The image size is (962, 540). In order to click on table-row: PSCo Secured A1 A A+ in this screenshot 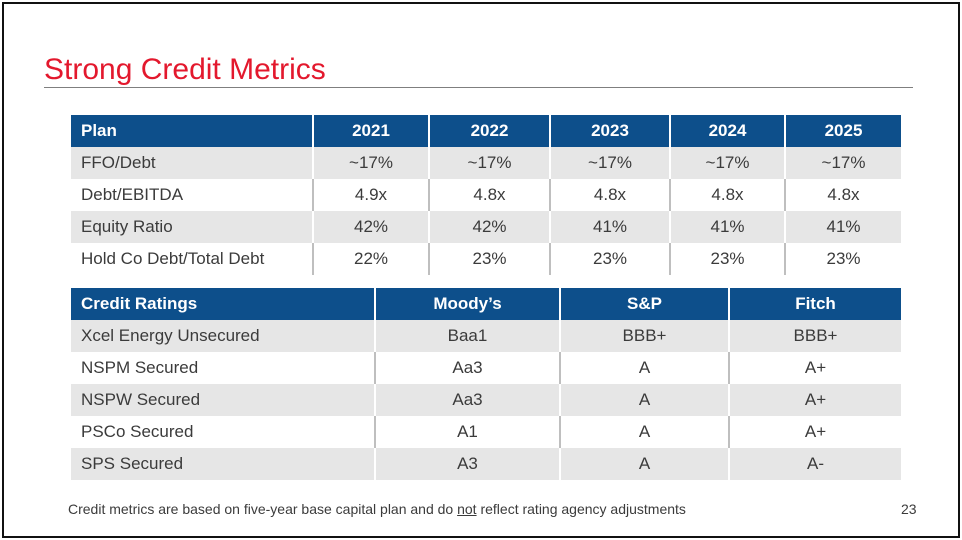, I will do `click(486, 432)`.